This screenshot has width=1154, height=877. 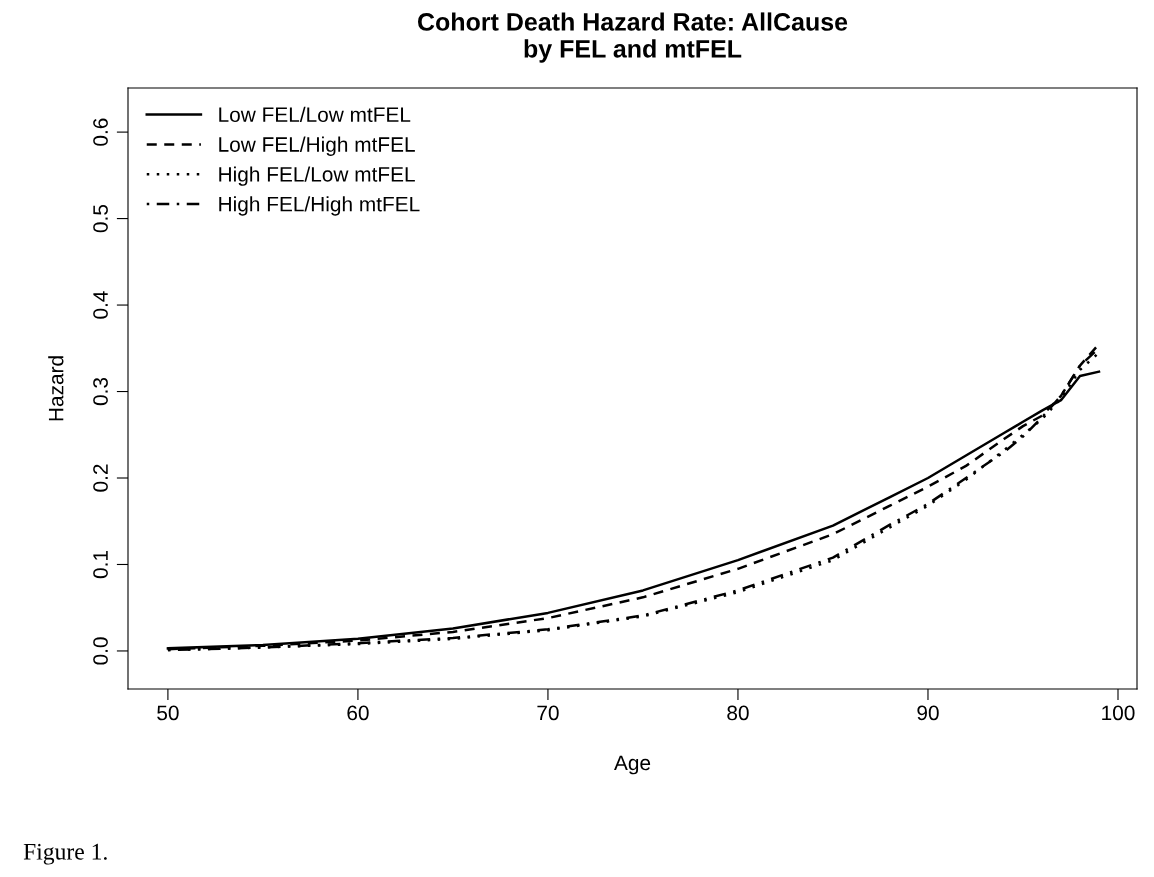 What do you see at coordinates (65, 854) in the screenshot?
I see `caption: Figure 1.` at bounding box center [65, 854].